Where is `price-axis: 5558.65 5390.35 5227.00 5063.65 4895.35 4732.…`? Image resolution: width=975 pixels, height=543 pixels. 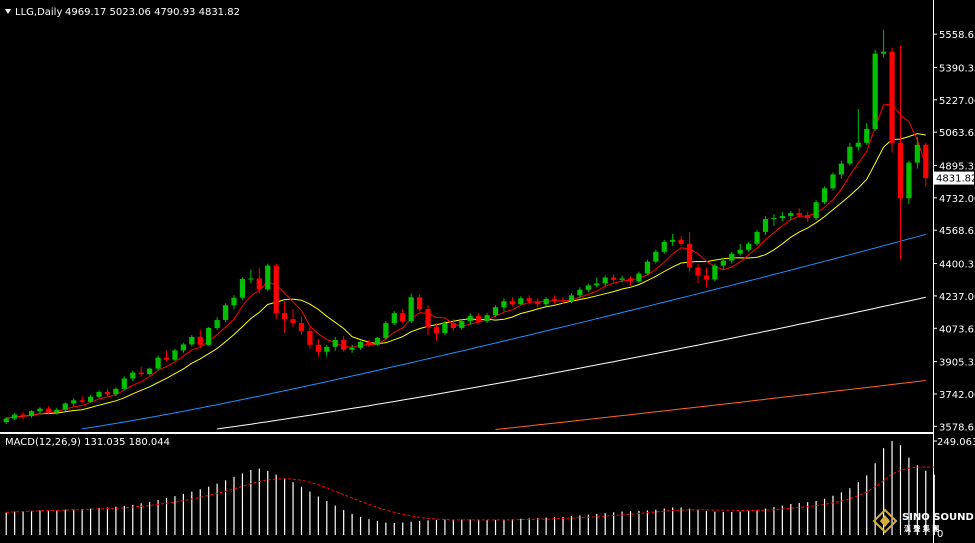 price-axis: 5558.65 5390.35 5227.00 5063.65 4895.35 4732.… is located at coordinates (954, 231).